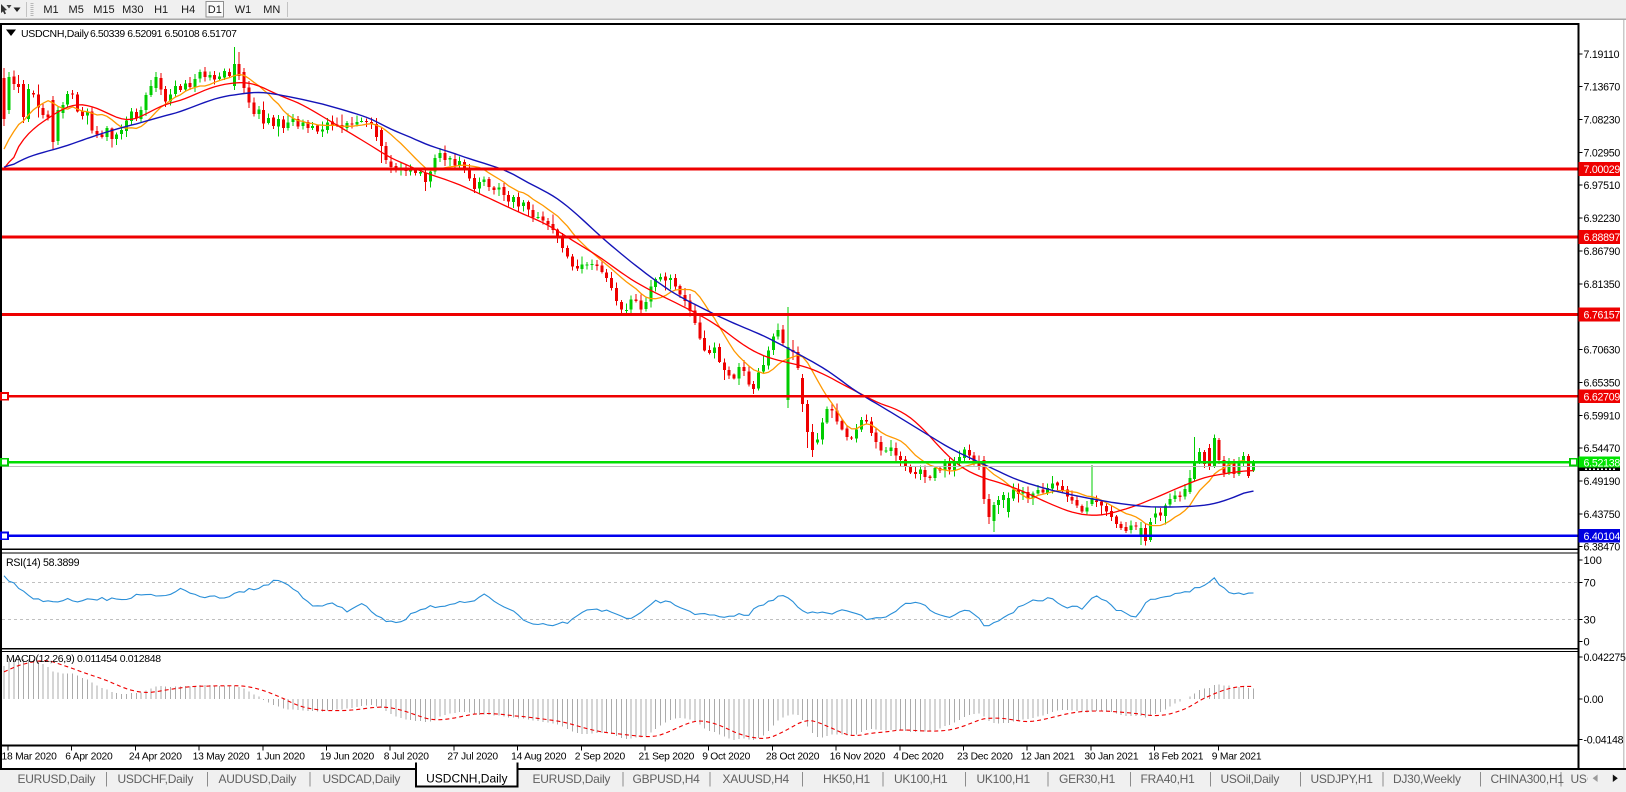  What do you see at coordinates (1602, 285) in the screenshot?
I see `svg-text: 6.81350` at bounding box center [1602, 285].